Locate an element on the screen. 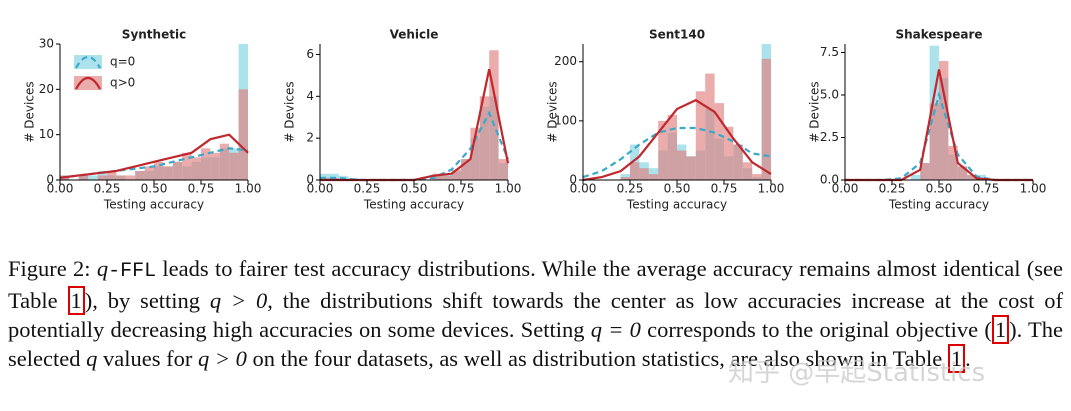 The image size is (1071, 411). y-tick-label: 20 is located at coordinates (46, 89).